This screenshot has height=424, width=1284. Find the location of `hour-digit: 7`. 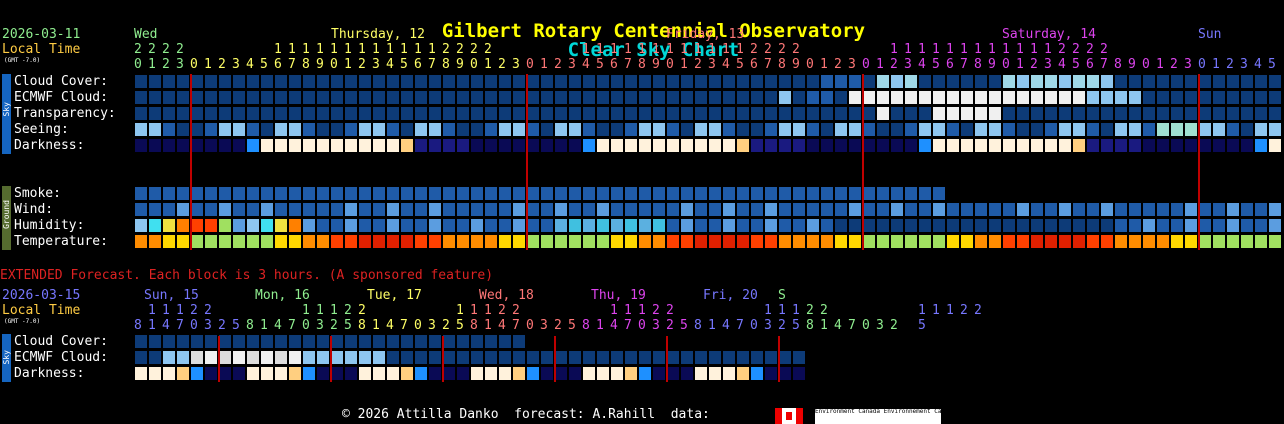

hour-digit: 7 is located at coordinates (1104, 64).